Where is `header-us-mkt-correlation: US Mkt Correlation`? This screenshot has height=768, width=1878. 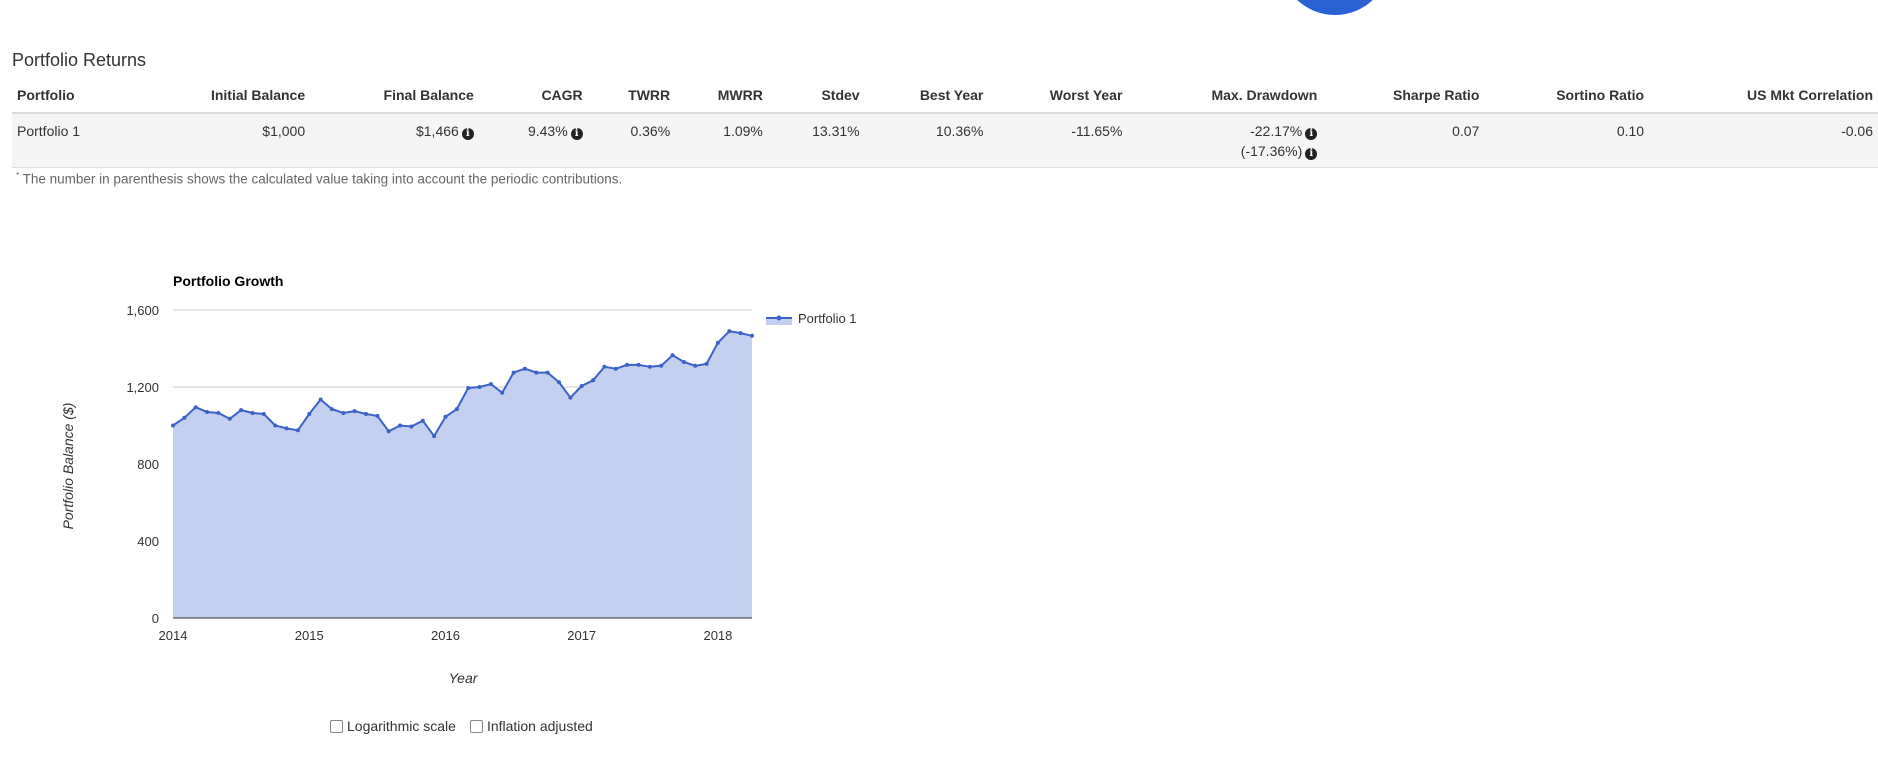 header-us-mkt-correlation: US Mkt Correlation is located at coordinates (1763, 99).